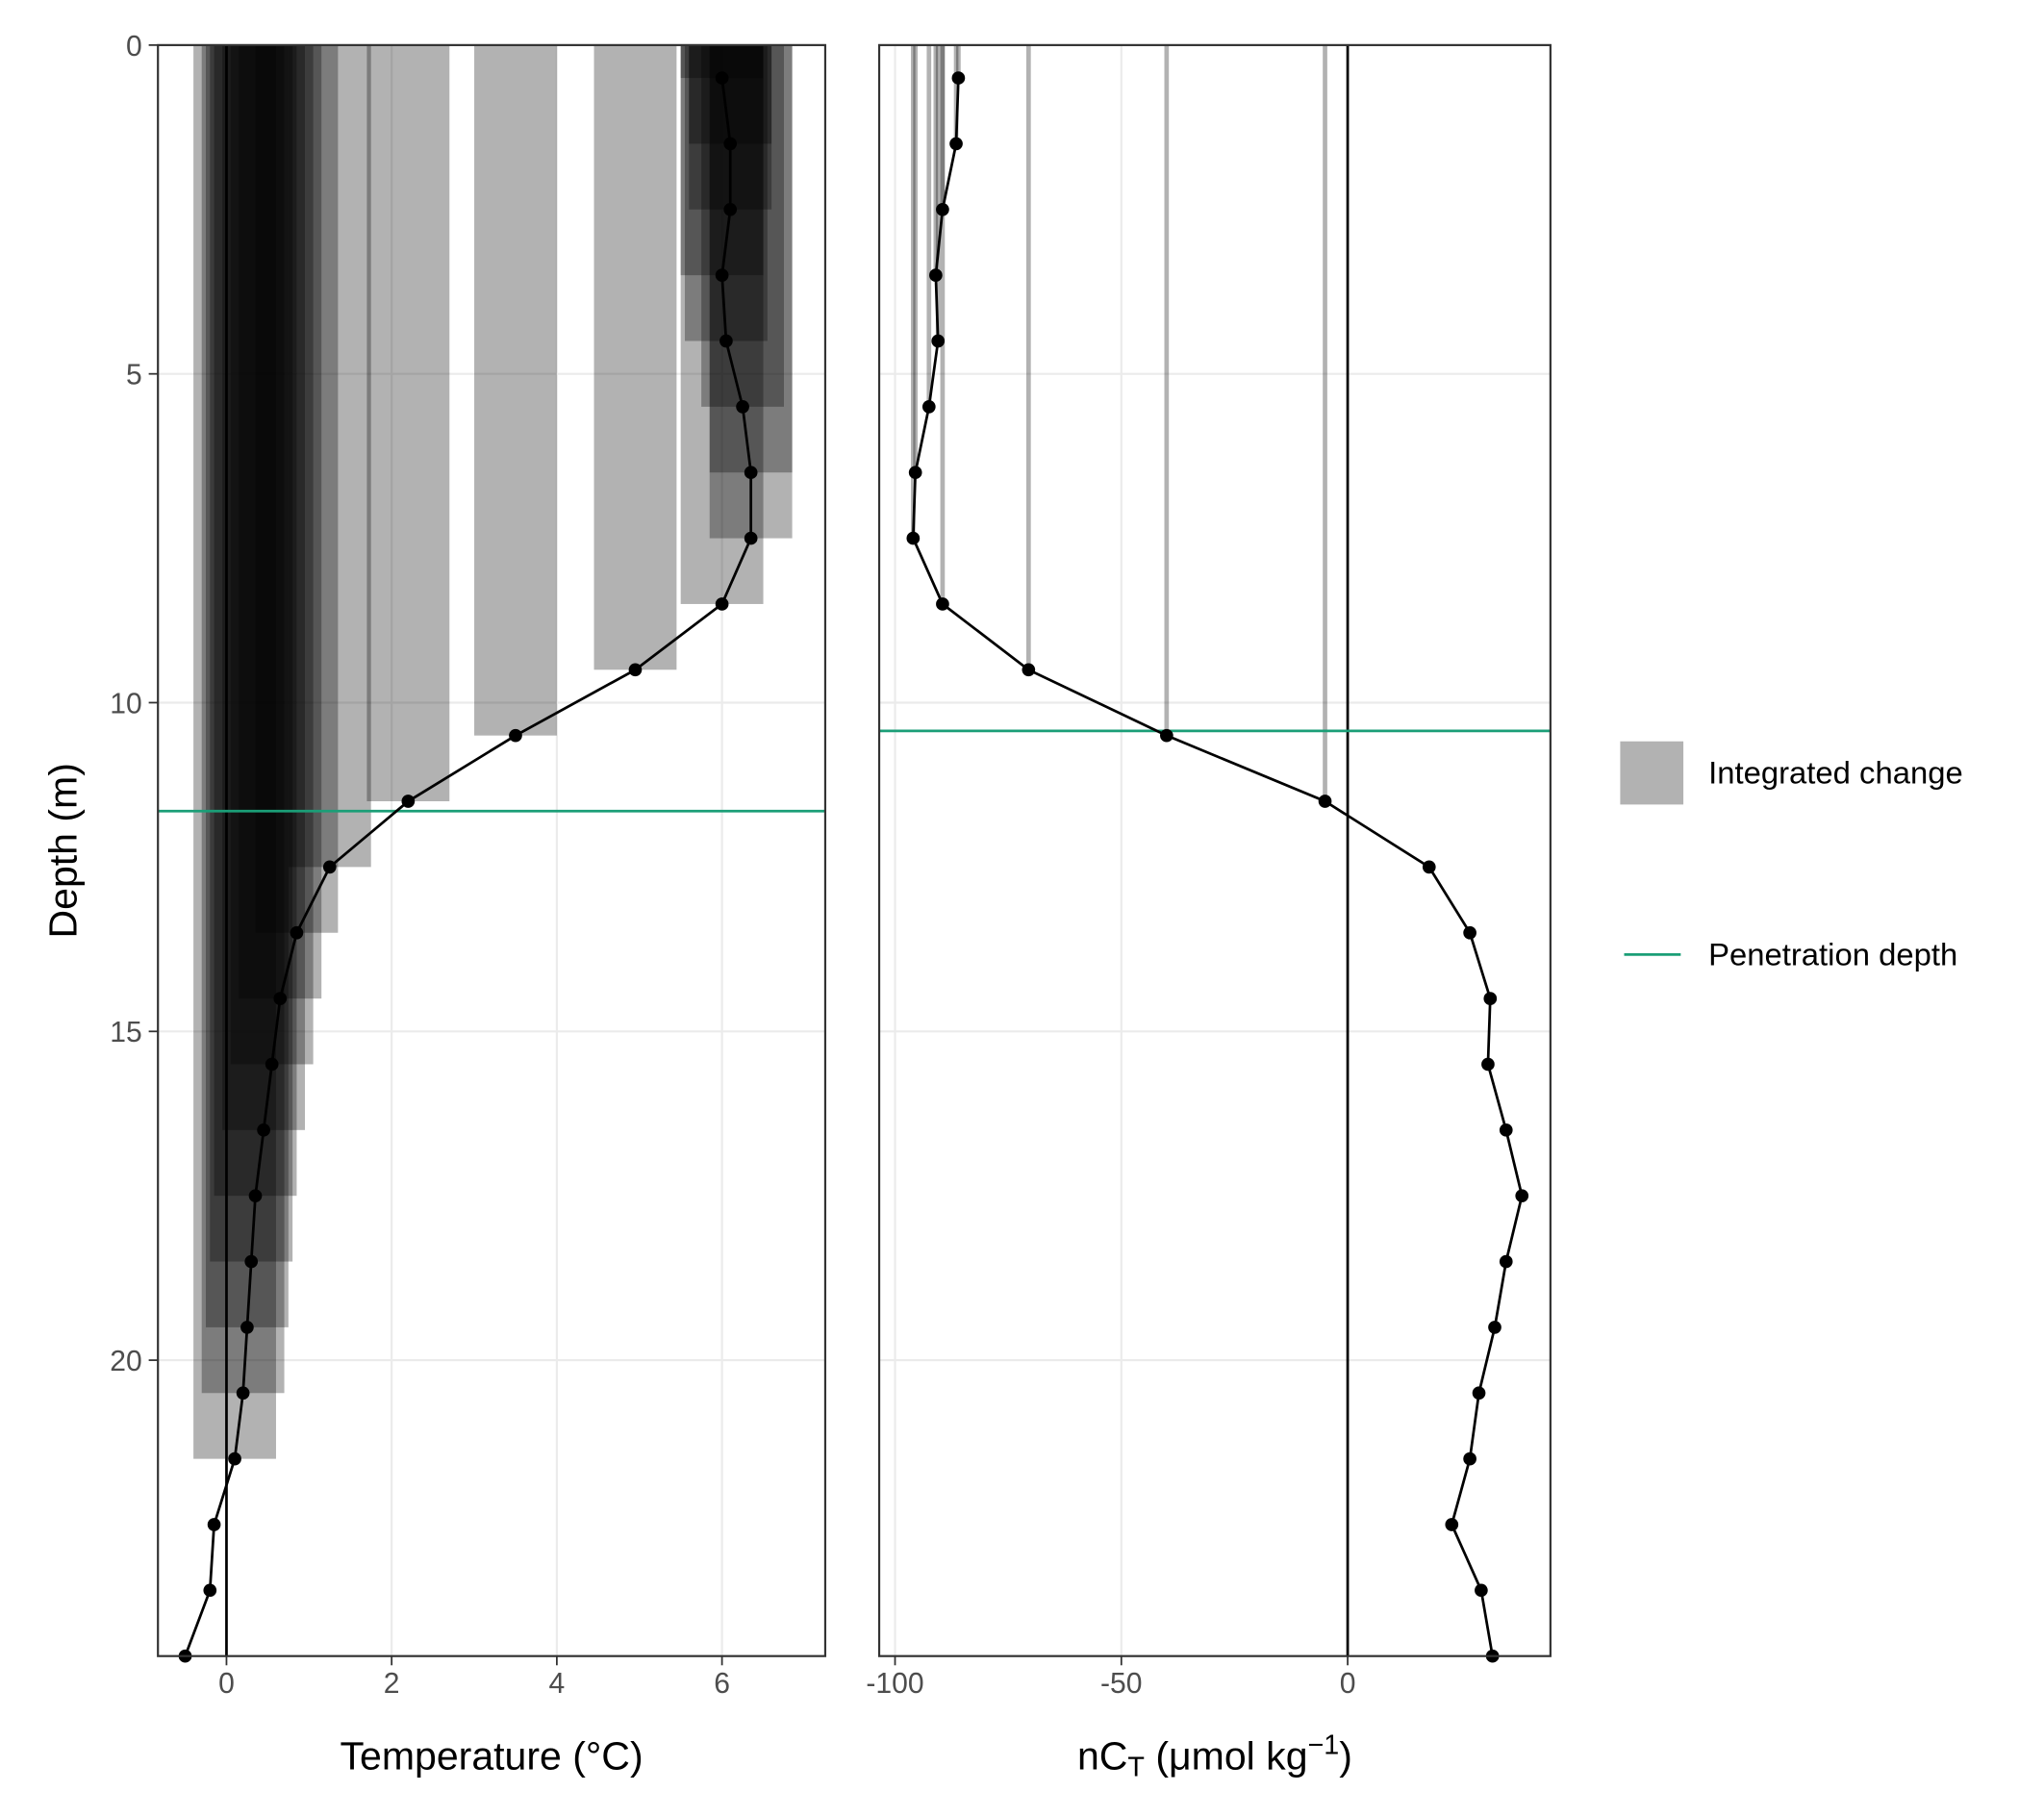 This screenshot has width=2044, height=1817. Describe the element at coordinates (1102, 1756) in the screenshot. I see `x-axis-title-part: nC` at that location.